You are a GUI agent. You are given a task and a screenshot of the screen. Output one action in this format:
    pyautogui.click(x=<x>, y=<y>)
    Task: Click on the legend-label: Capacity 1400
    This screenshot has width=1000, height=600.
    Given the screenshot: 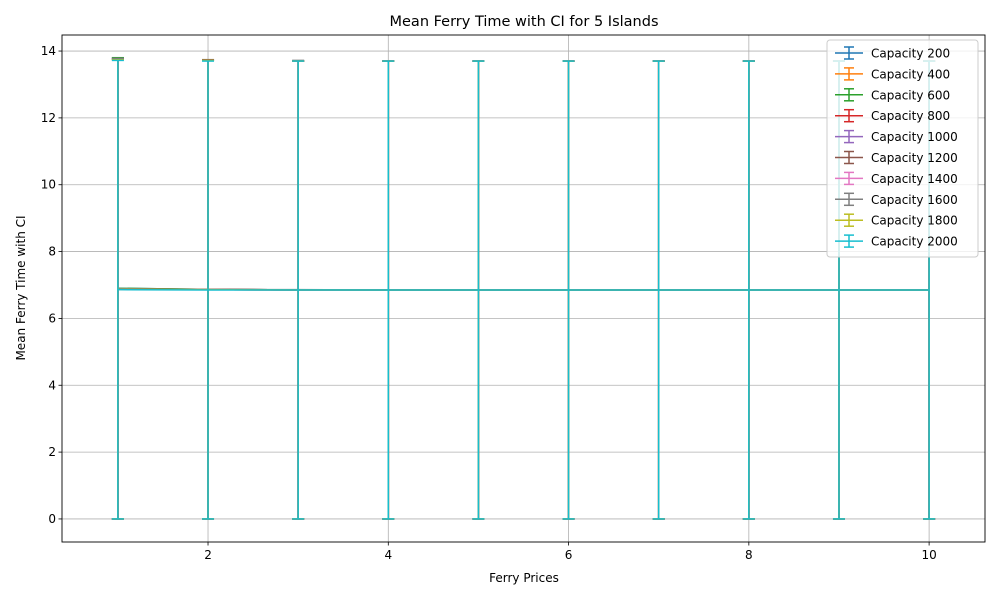 What is the action you would take?
    pyautogui.click(x=914, y=179)
    